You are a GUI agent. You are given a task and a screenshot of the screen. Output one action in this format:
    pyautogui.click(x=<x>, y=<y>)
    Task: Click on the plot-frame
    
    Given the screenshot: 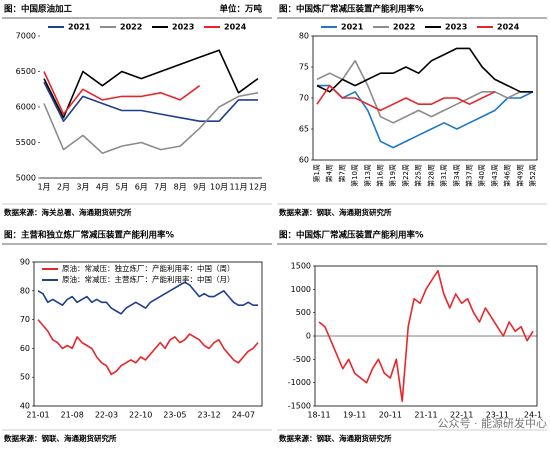 What is the action you would take?
    pyautogui.click(x=148, y=334)
    